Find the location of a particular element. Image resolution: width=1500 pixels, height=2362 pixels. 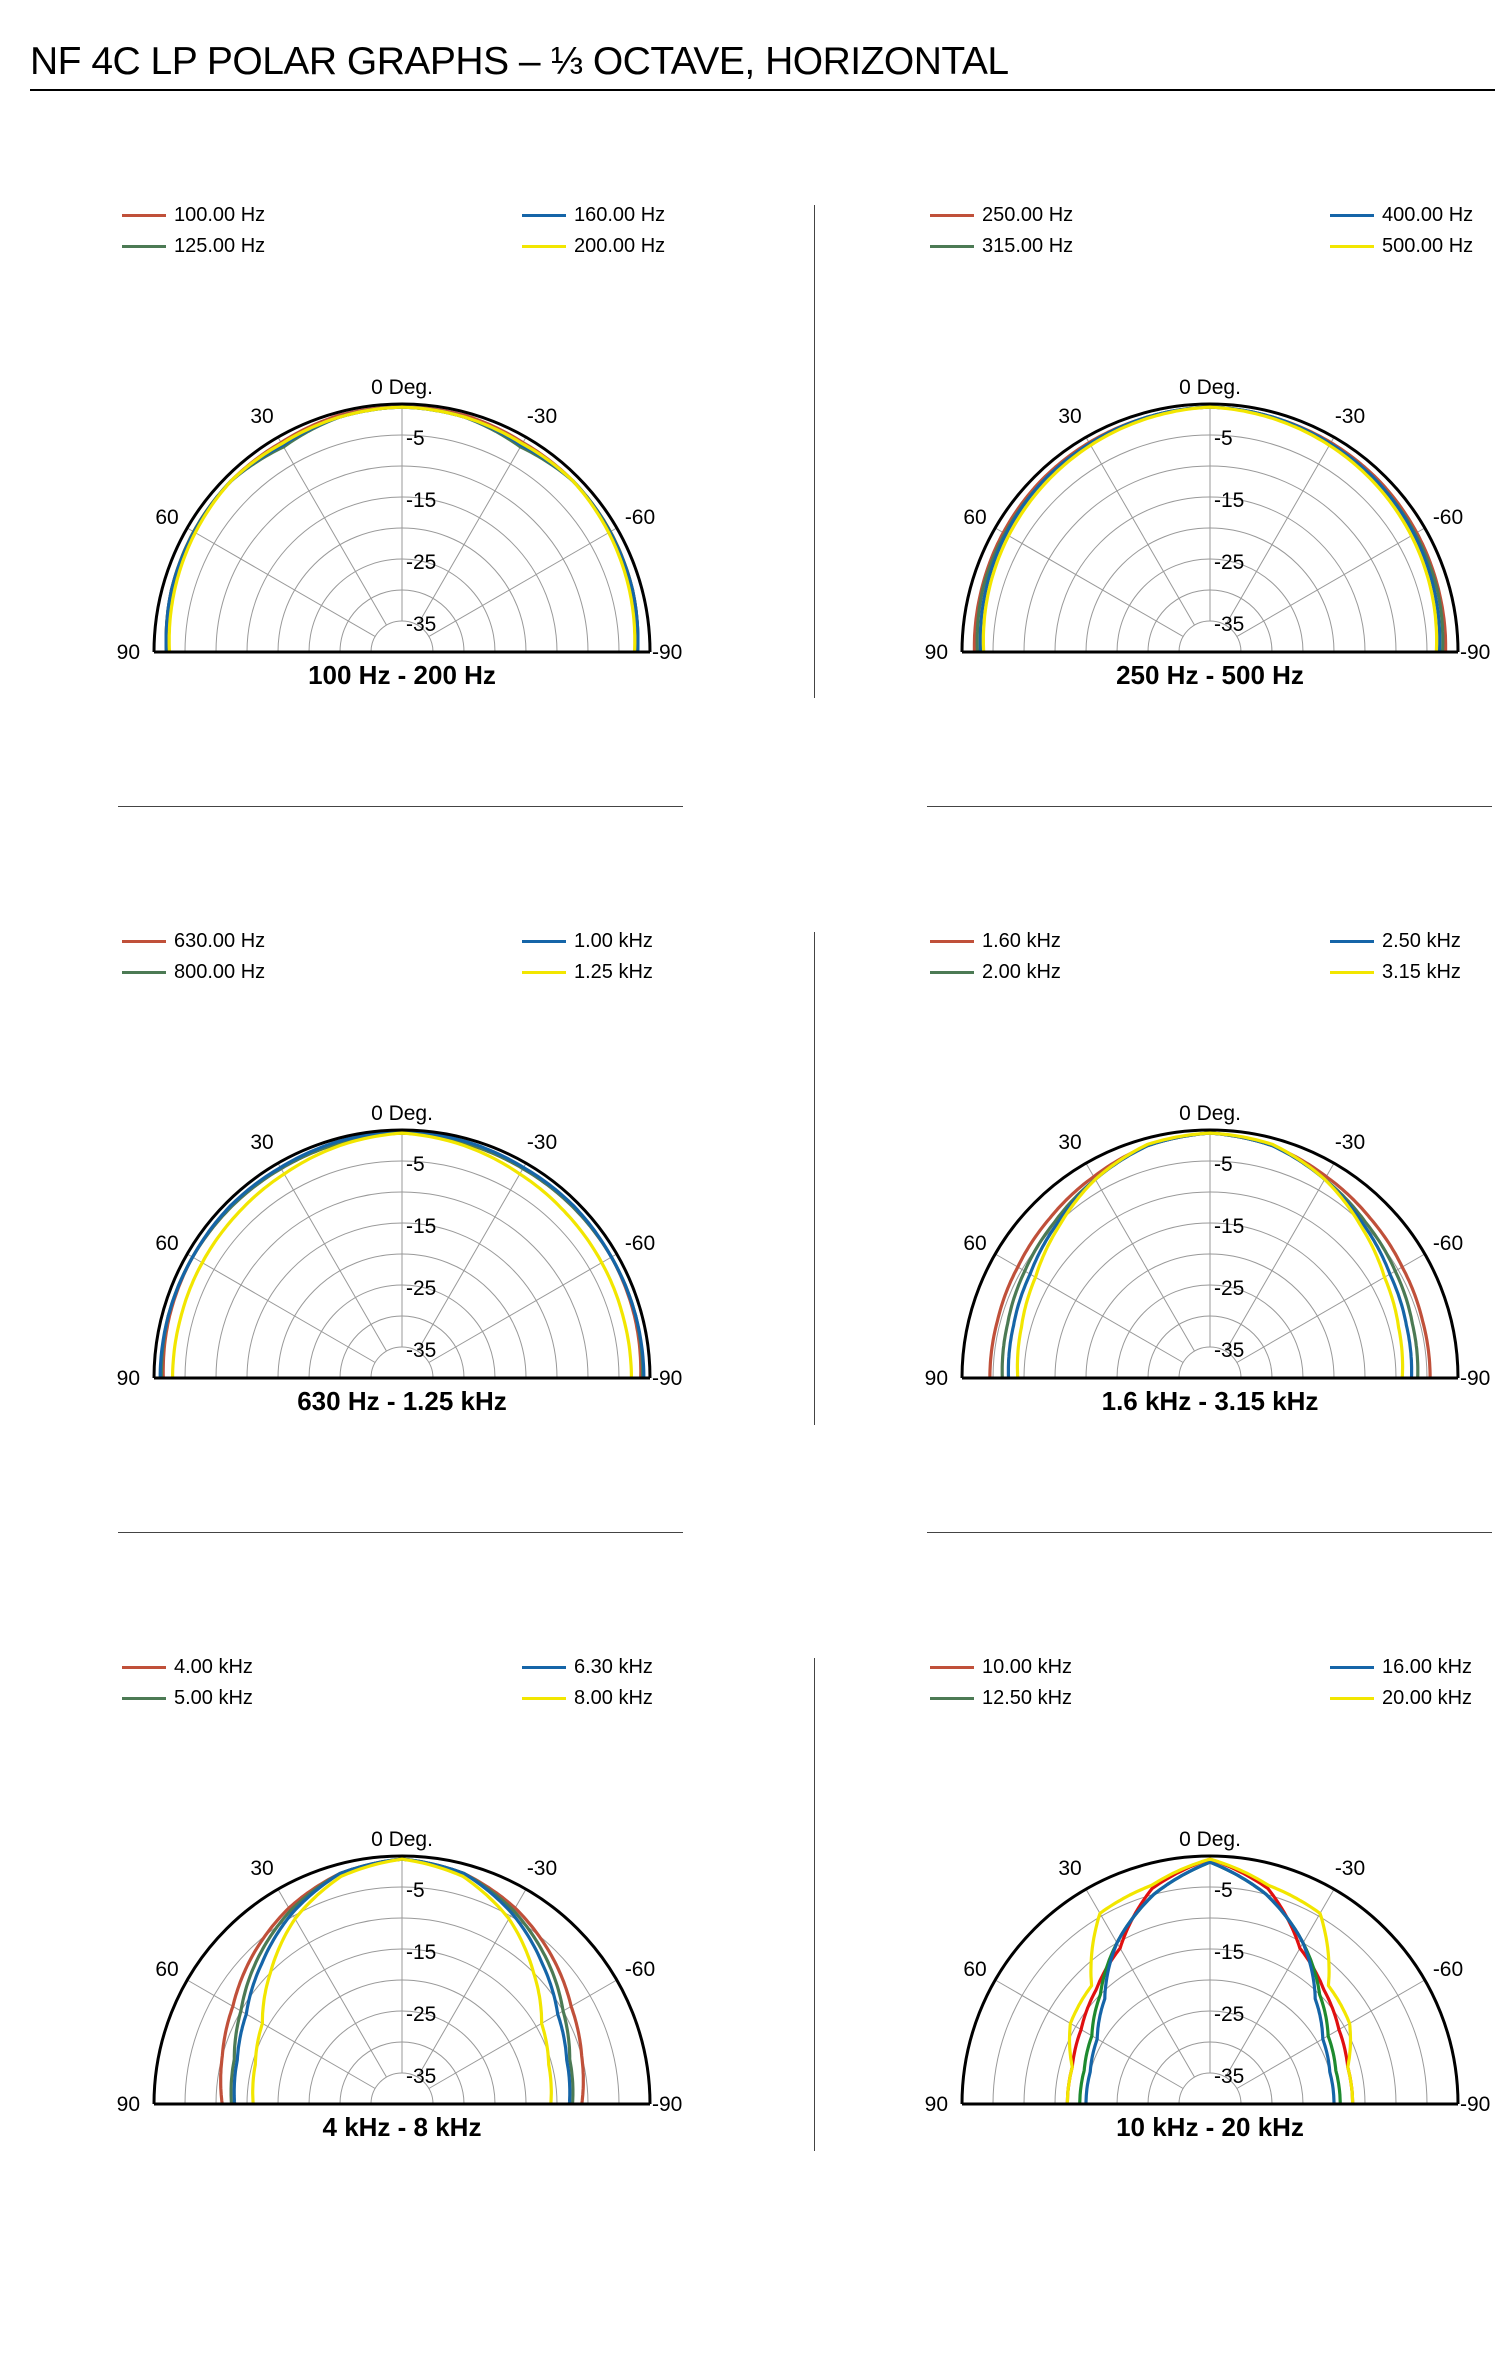

legend-label: 2.00 kHz is located at coordinates (1021, 971).